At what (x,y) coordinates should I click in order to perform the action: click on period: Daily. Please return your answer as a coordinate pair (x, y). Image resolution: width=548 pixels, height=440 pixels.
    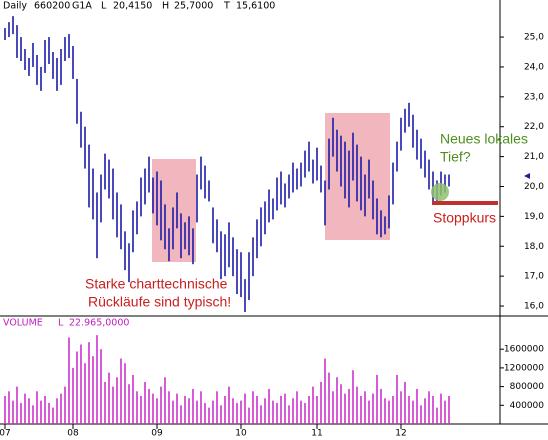
    Looking at the image, I should click on (15, 6).